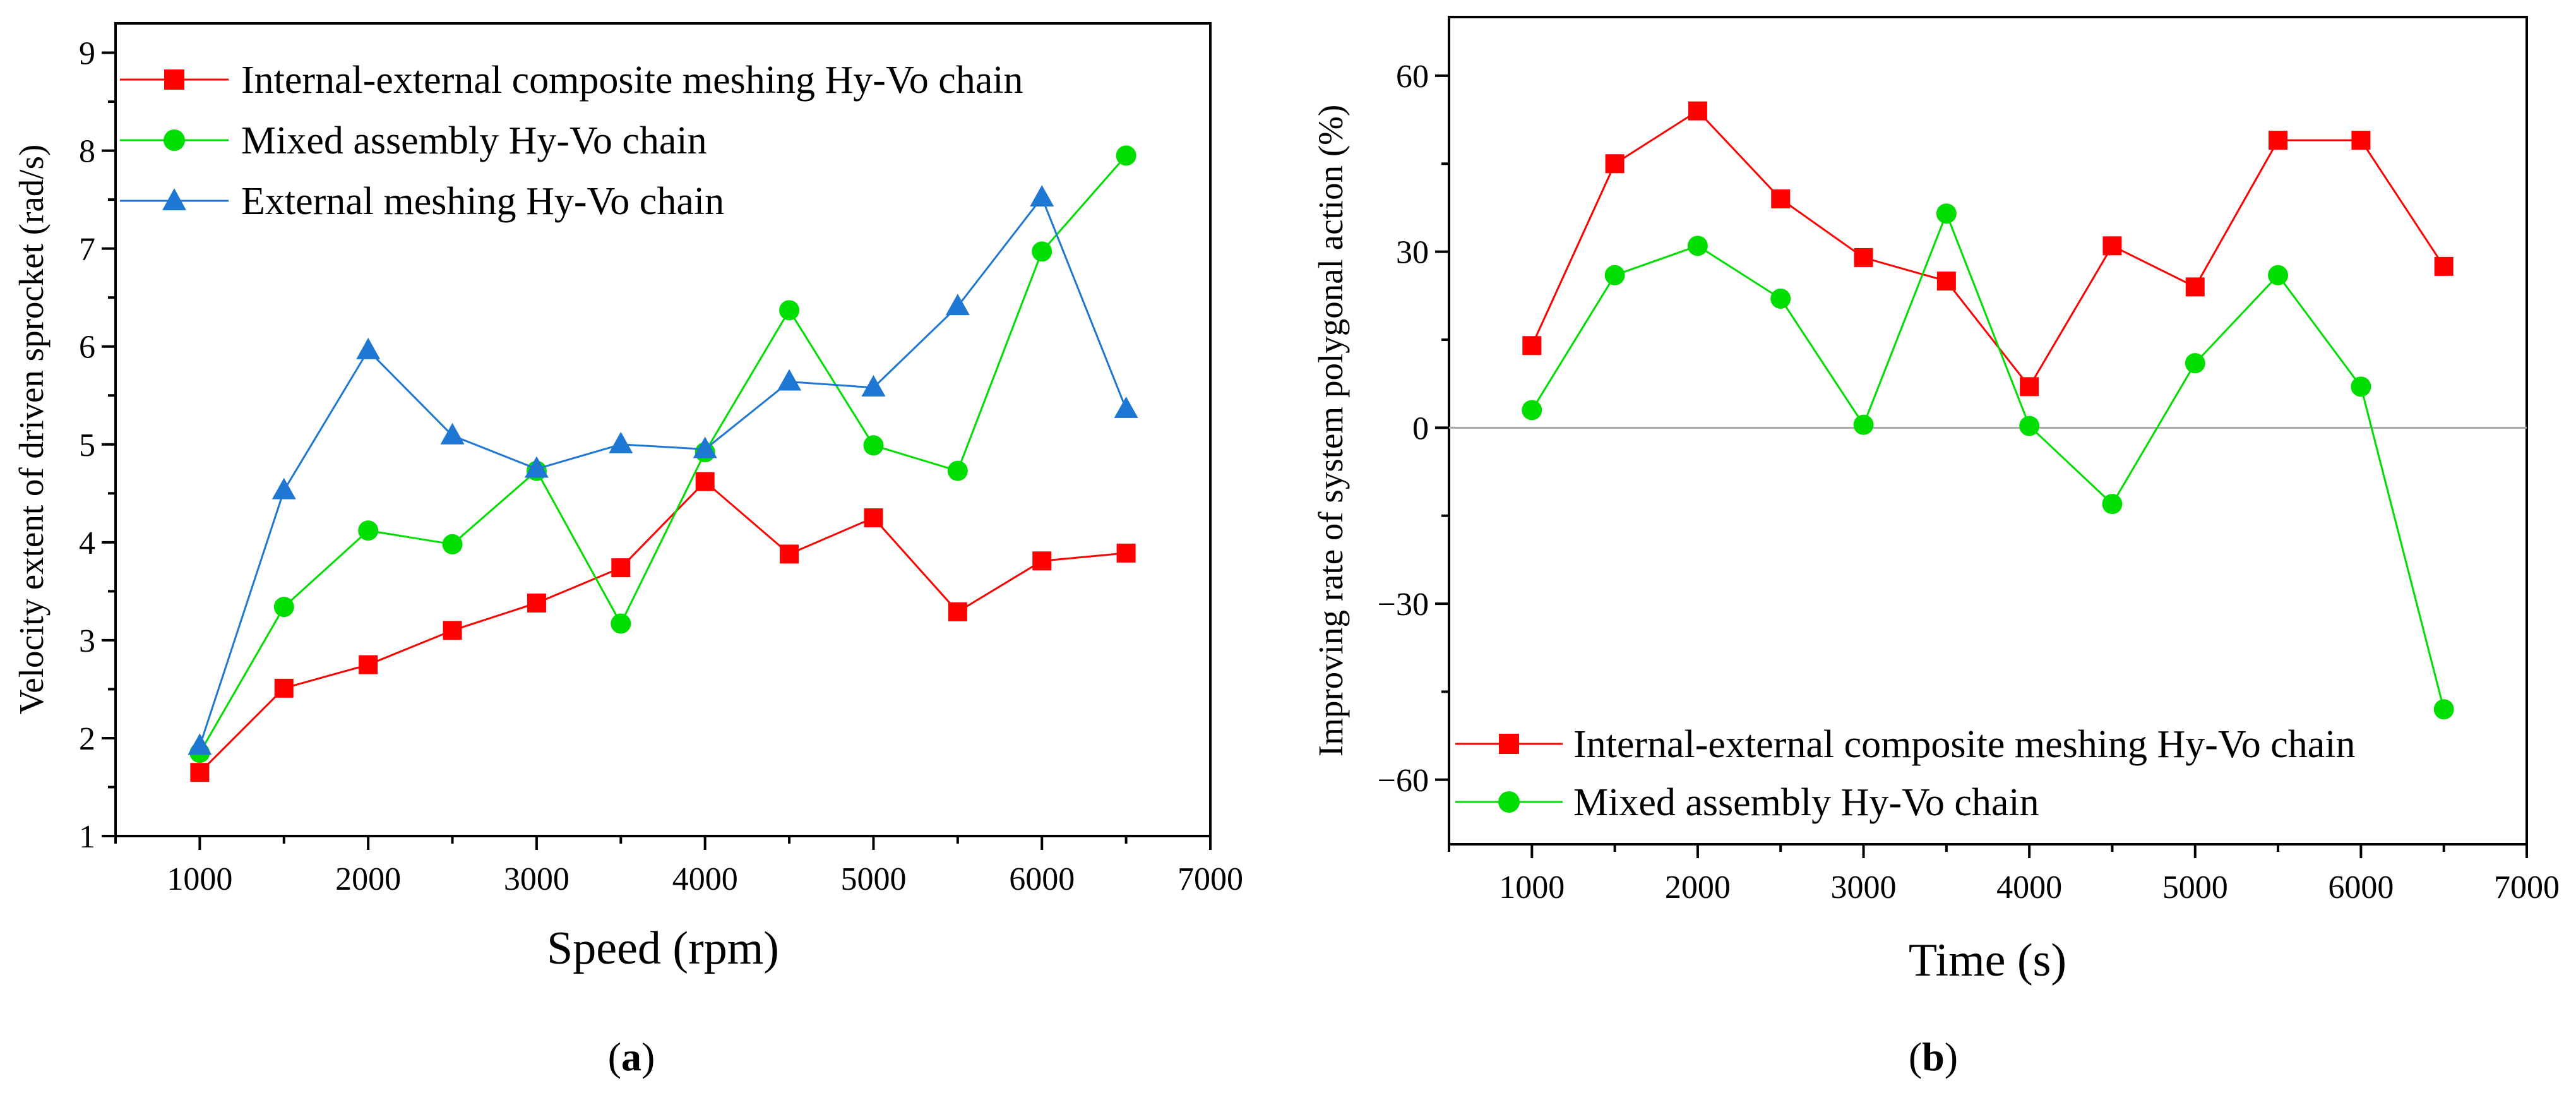 The image size is (2576, 1100). I want to click on y-tick-label: 5, so click(87, 445).